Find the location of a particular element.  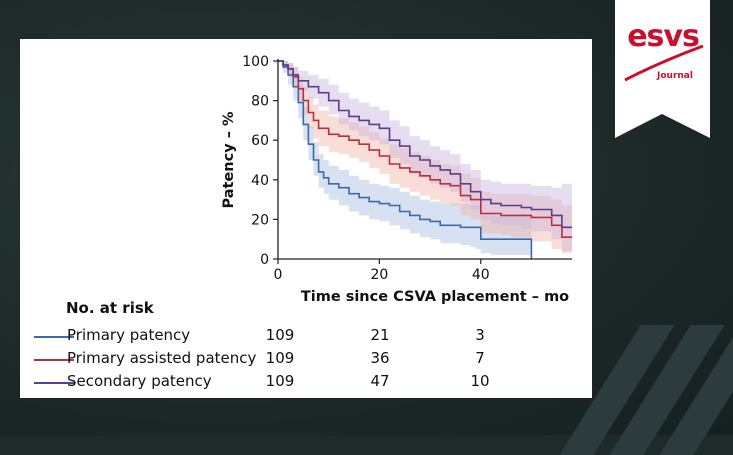

risk-row-primary-assisted: Primary assisted patency 109 36 7 is located at coordinates (306, 359).